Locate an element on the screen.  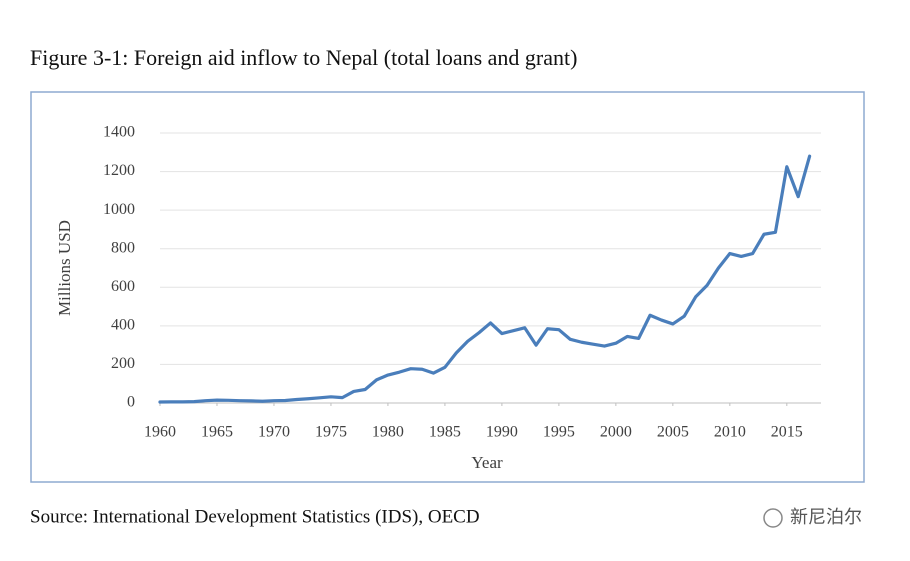
x-tick-label: 2015 is located at coordinates (787, 432).